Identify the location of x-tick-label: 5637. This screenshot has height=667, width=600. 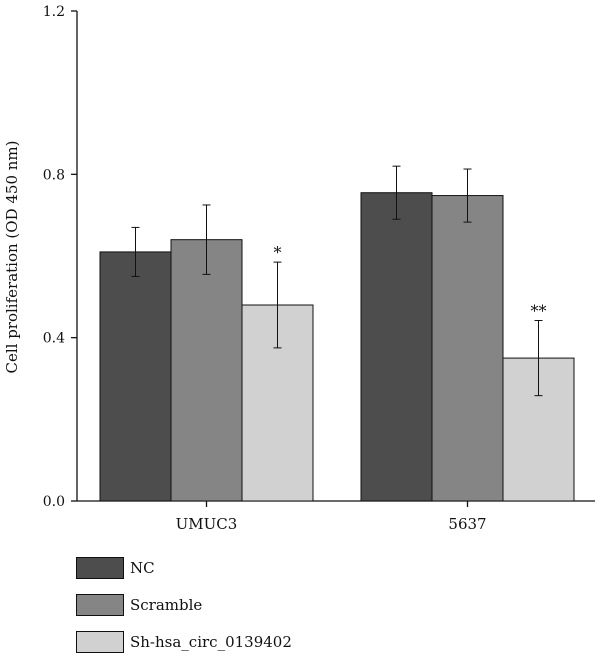
(467, 524).